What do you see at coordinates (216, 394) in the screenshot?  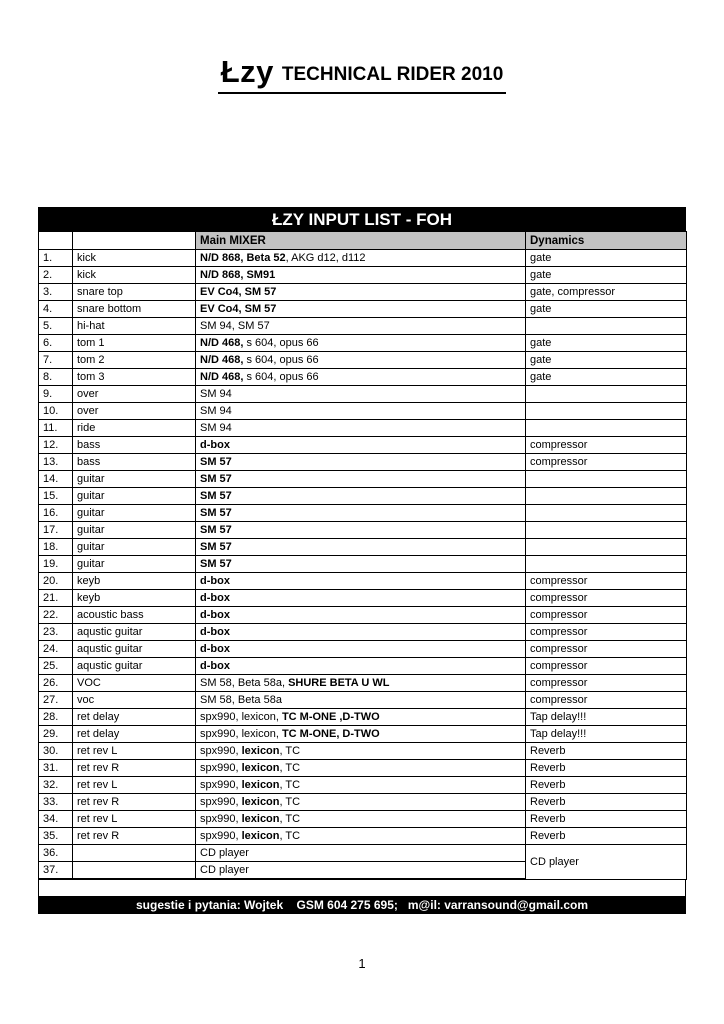 I see `mixer-text-segment: SM 94` at bounding box center [216, 394].